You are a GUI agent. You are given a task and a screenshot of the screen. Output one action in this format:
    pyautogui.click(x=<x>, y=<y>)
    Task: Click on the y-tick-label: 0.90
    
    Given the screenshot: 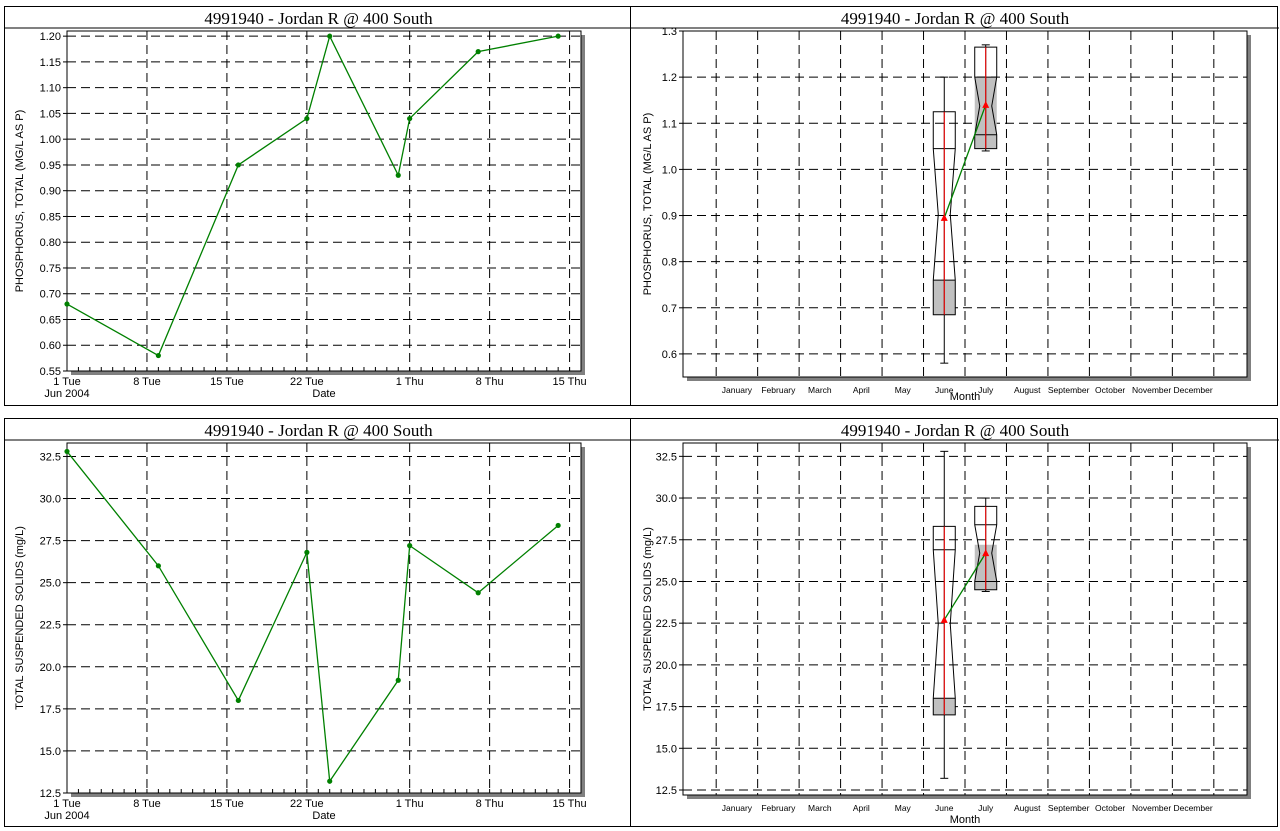 What is the action you would take?
    pyautogui.click(x=50, y=192)
    